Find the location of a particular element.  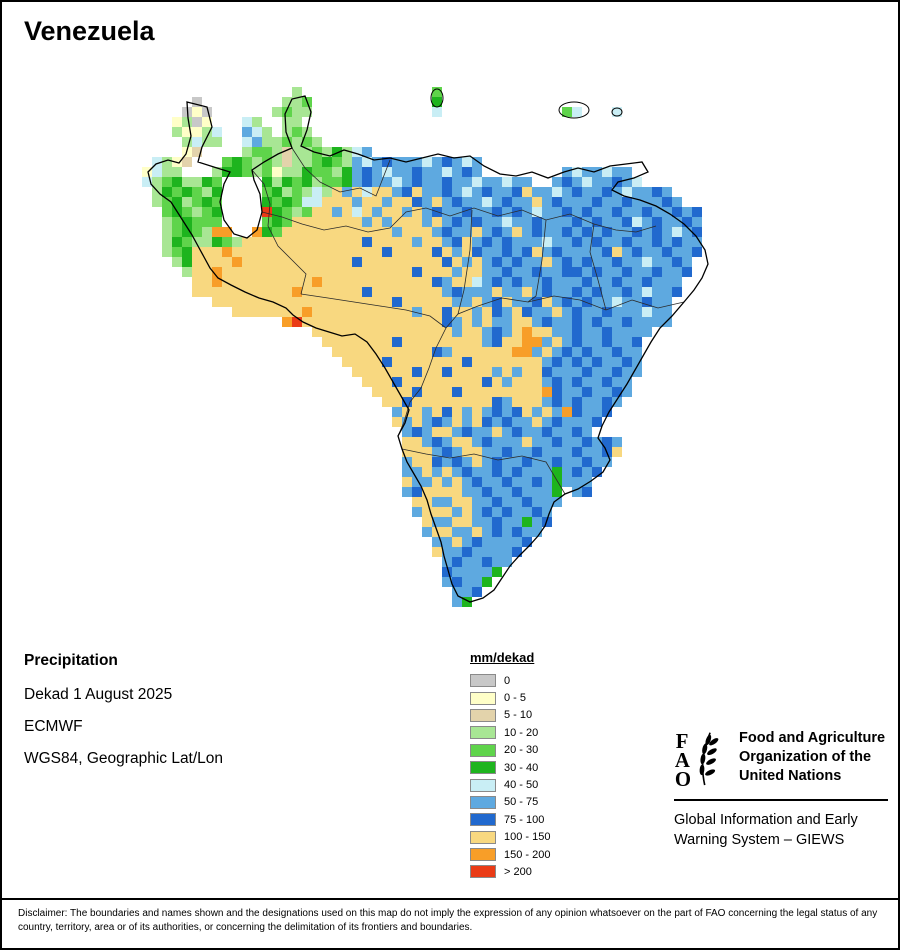

giews-line: Global Information and Early is located at coordinates (766, 820).